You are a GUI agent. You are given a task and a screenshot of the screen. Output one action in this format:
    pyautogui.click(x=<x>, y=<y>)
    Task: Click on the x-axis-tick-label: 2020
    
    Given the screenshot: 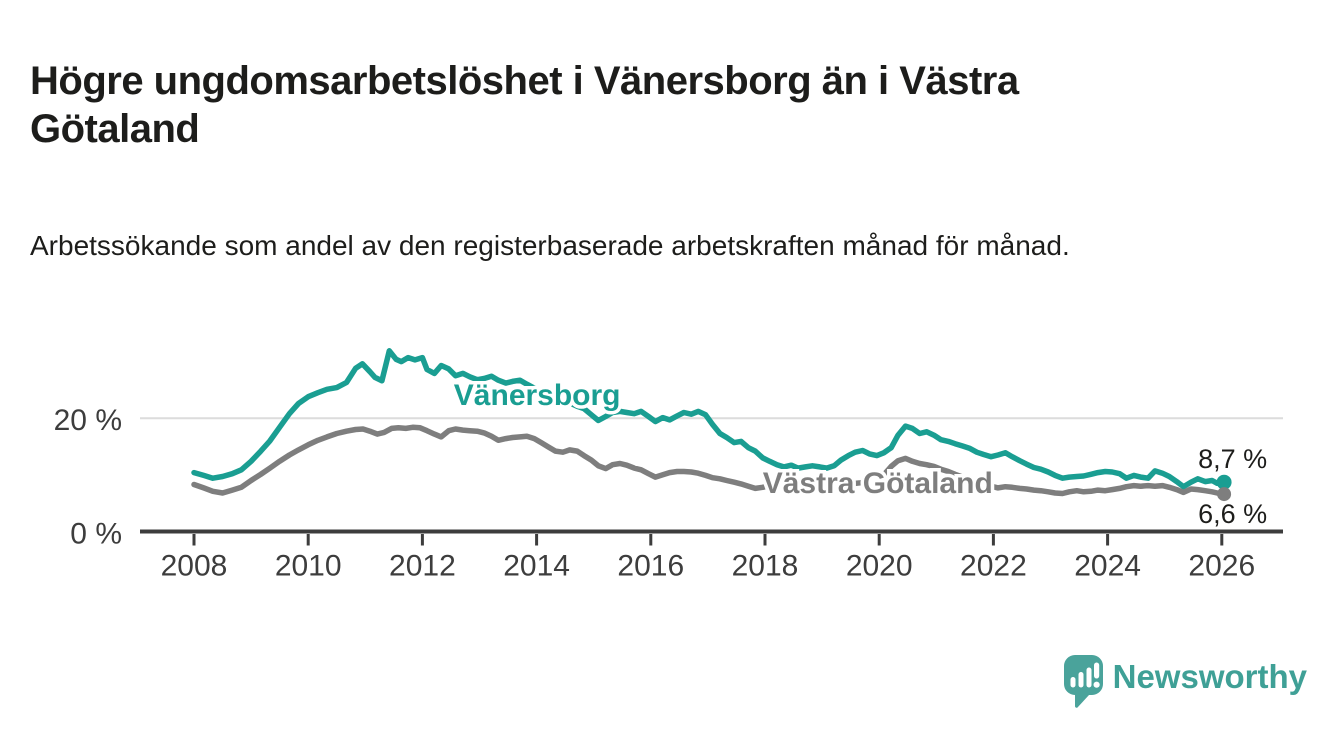 What is the action you would take?
    pyautogui.click(x=879, y=566)
    